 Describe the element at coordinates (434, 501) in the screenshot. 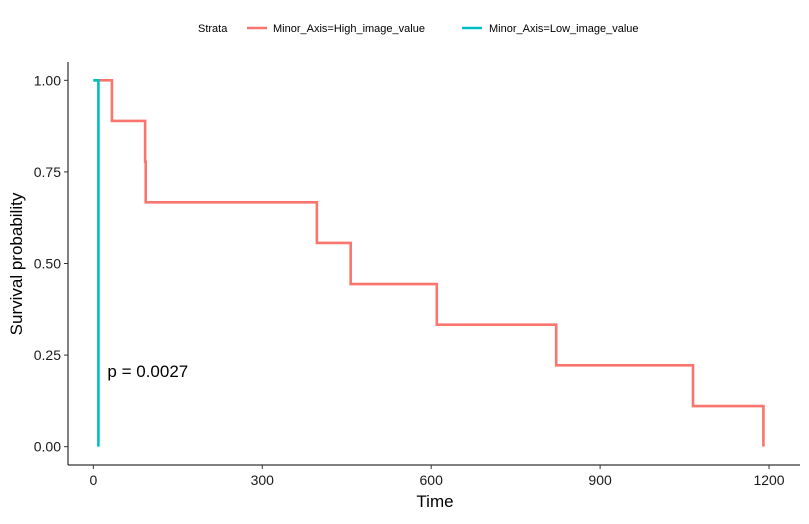

I see `x-axis-title: Time` at that location.